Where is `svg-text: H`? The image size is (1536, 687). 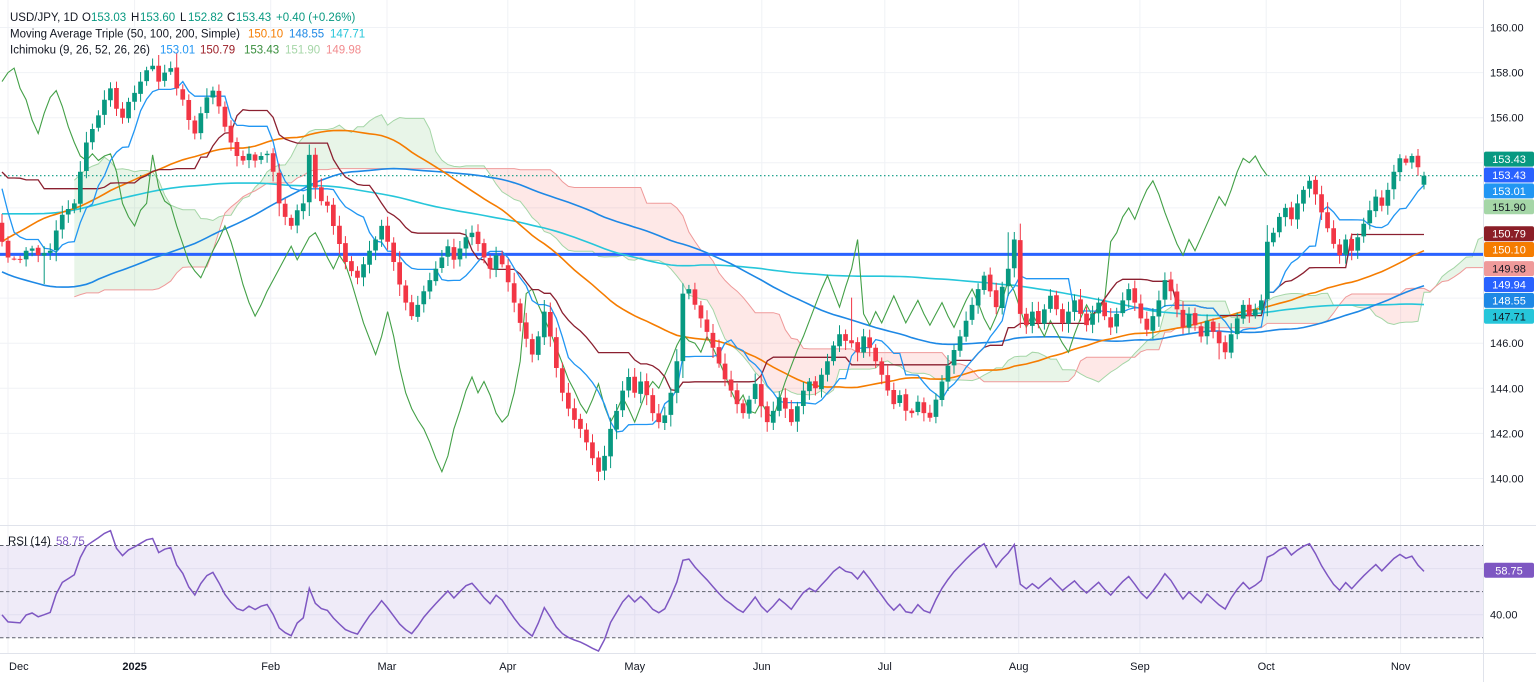 svg-text: H is located at coordinates (135, 18).